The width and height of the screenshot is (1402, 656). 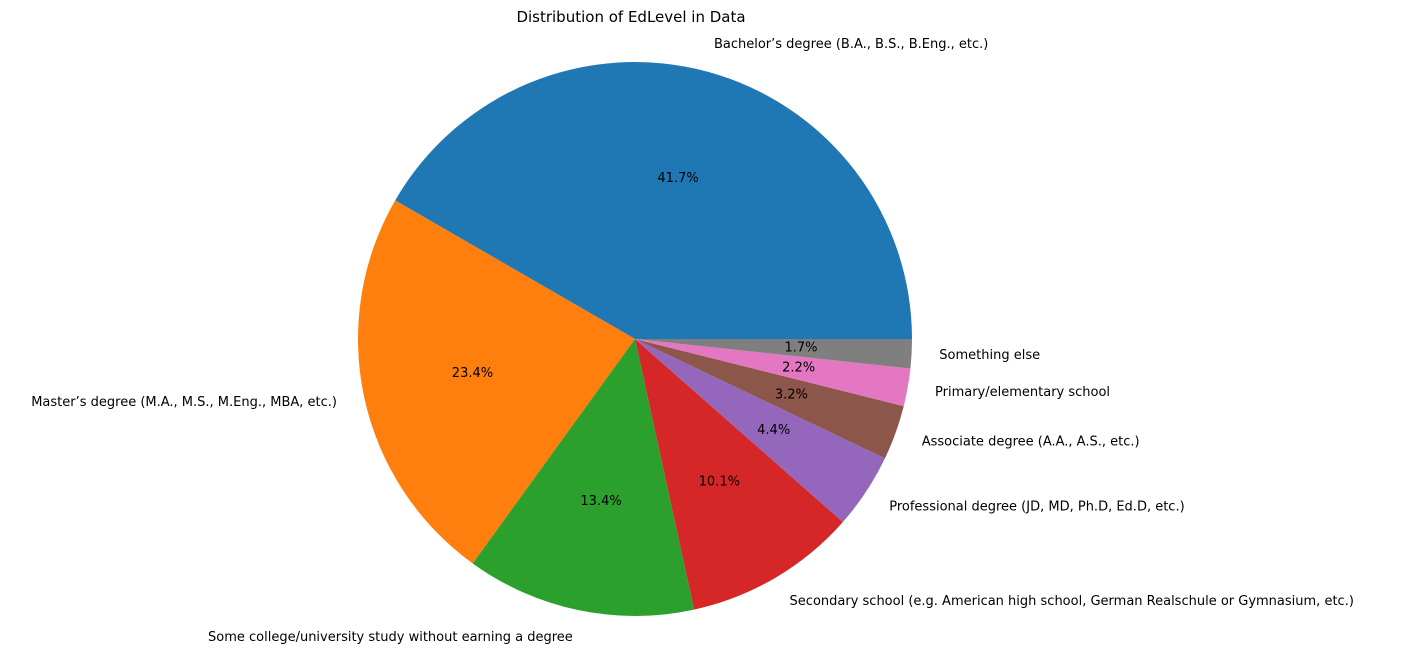 I want to click on slice-percent-label: 3.2%, so click(x=791, y=395).